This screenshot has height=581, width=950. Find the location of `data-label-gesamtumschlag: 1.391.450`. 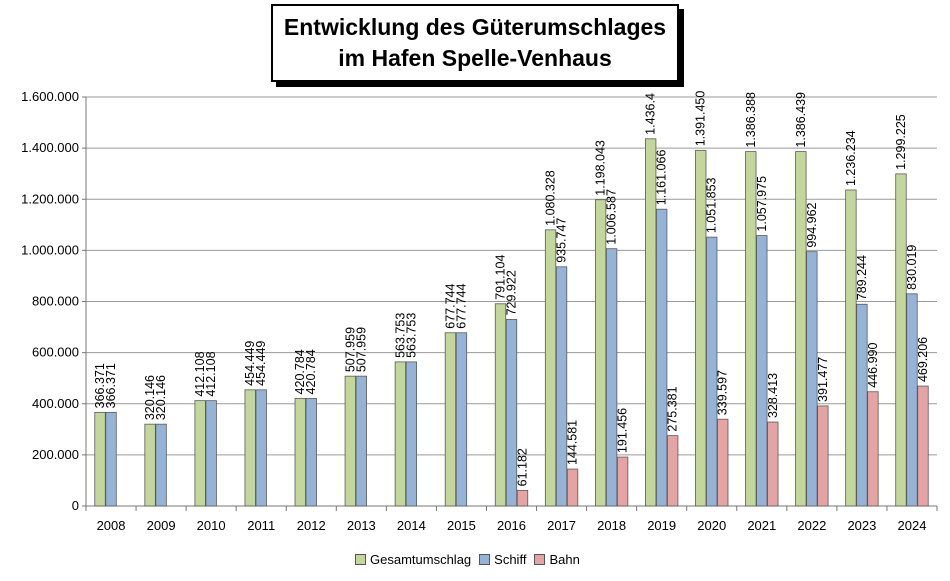

data-label-gesamtumschlag: 1.391.450 is located at coordinates (701, 119).